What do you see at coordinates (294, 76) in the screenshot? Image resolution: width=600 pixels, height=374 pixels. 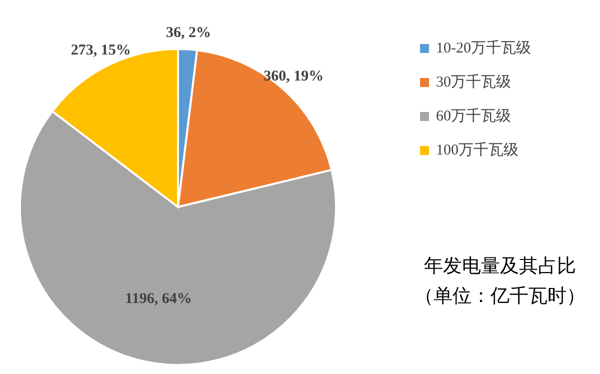 I see `data-label: 360, 19%` at bounding box center [294, 76].